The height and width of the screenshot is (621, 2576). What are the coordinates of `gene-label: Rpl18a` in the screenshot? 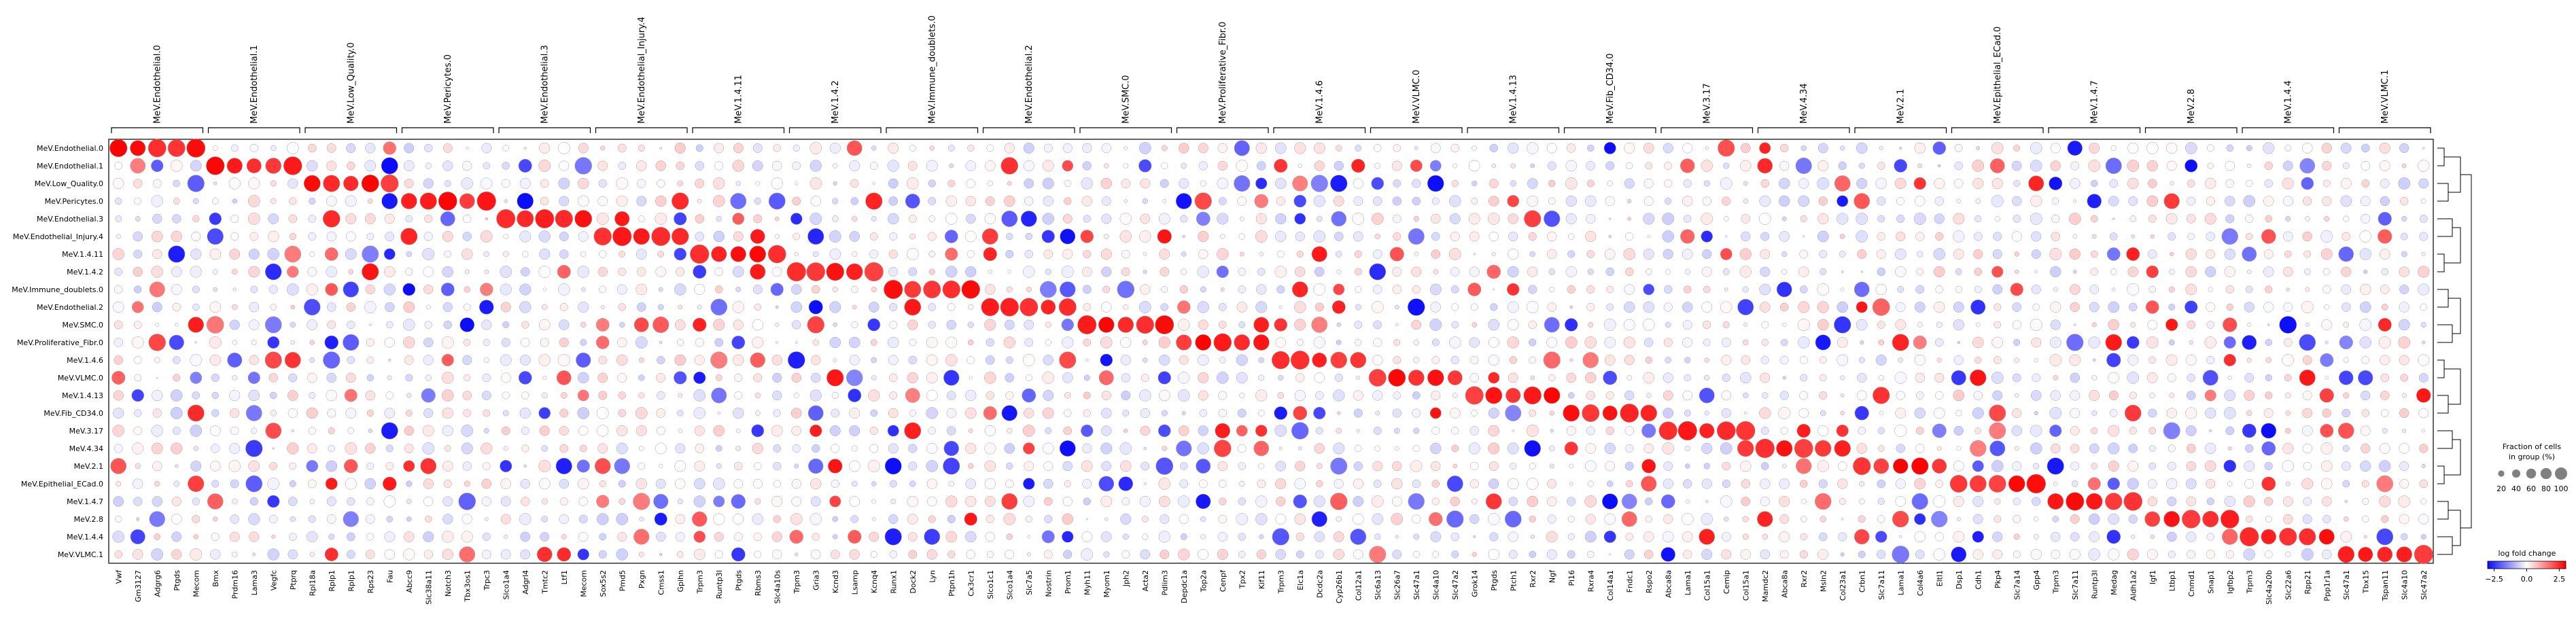 It's located at (312, 583).